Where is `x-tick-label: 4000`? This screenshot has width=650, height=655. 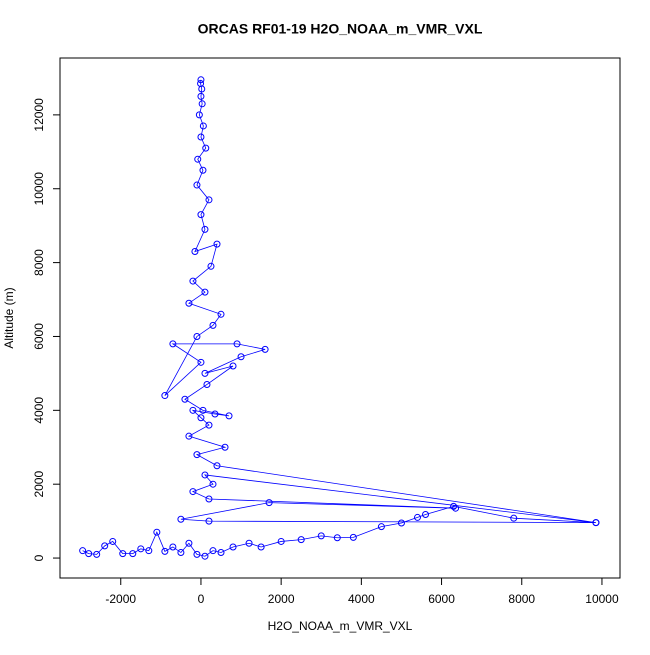 x-tick-label: 4000 is located at coordinates (361, 599).